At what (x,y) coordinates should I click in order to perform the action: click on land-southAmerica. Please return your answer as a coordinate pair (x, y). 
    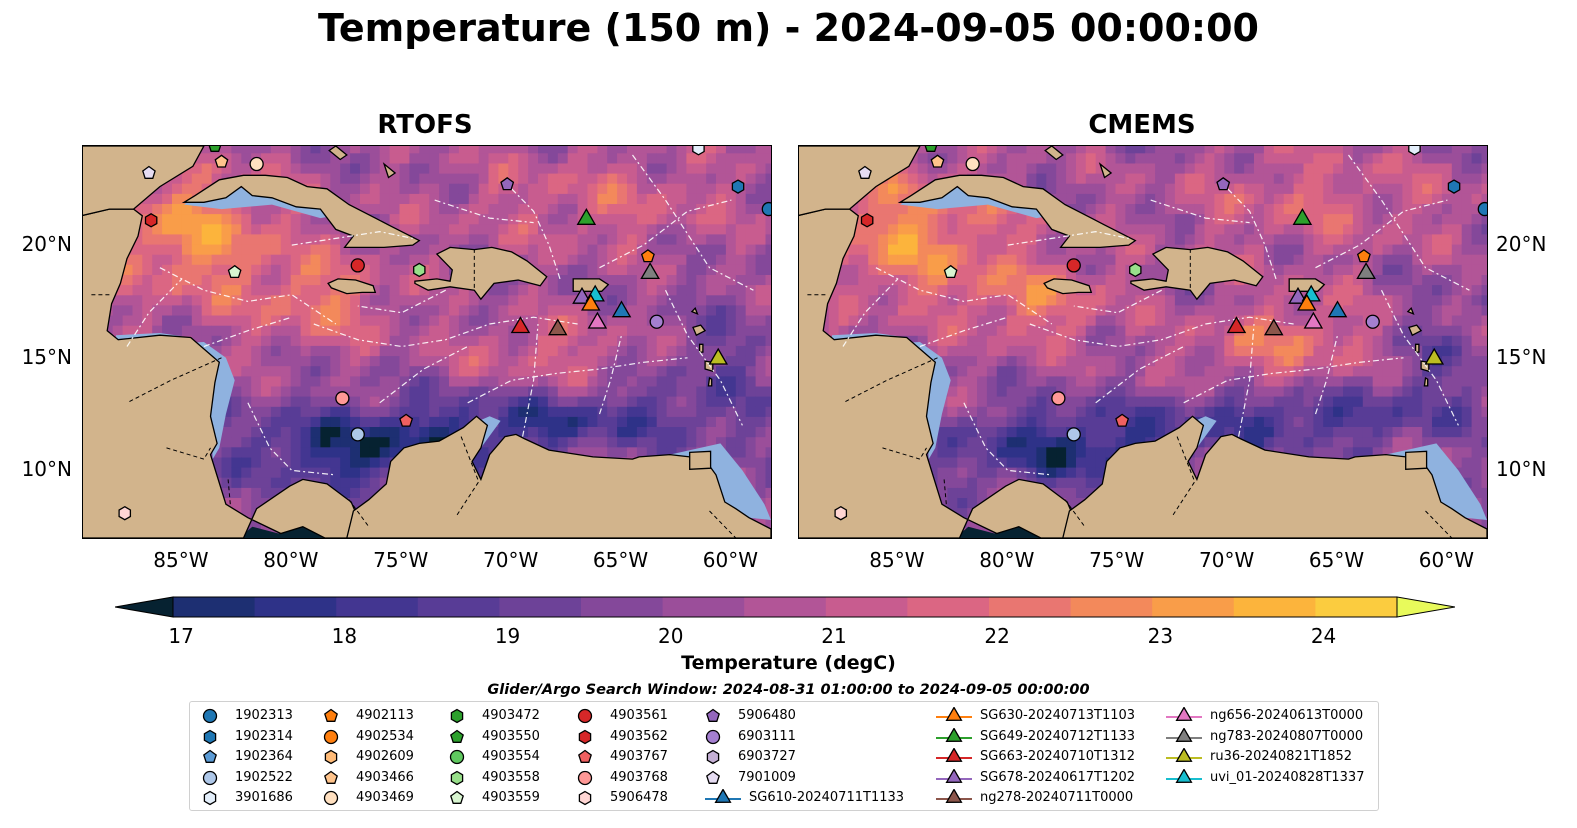
    Looking at the image, I should click on (1274, 476).